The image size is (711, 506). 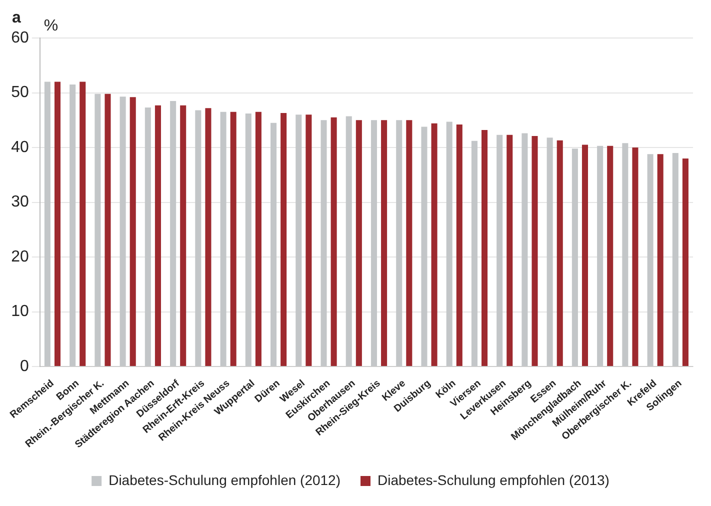 What do you see at coordinates (20, 147) in the screenshot?
I see `y-tick-label: 40` at bounding box center [20, 147].